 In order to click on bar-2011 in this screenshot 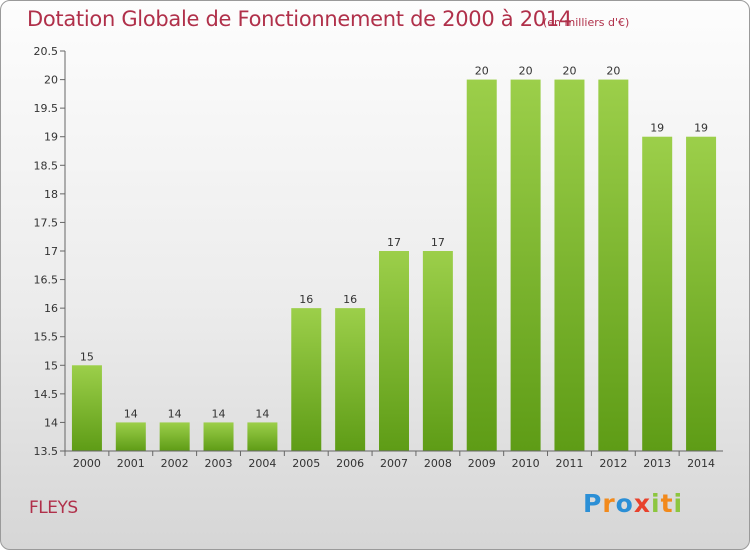, I will do `click(569, 265)`.